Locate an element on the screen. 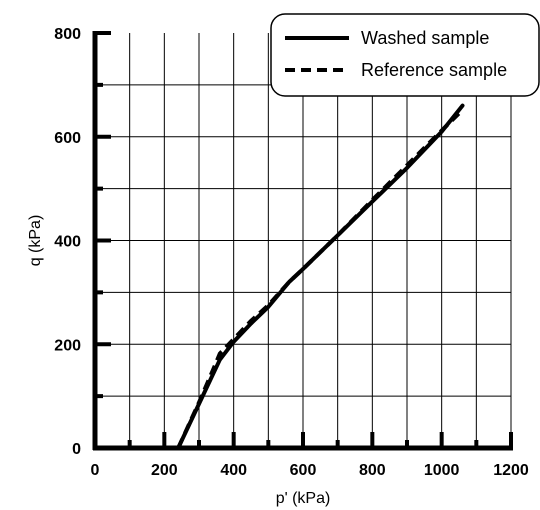 This screenshot has width=540, height=510. x-tick-label: 400 is located at coordinates (233, 470).